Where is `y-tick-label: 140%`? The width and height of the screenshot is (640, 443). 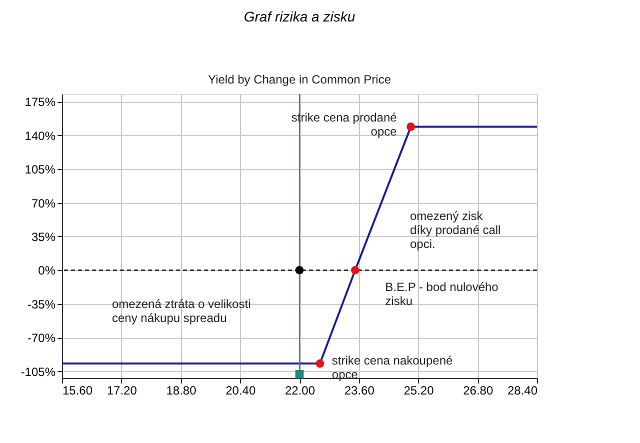
y-tick-label: 140% is located at coordinates (40, 135).